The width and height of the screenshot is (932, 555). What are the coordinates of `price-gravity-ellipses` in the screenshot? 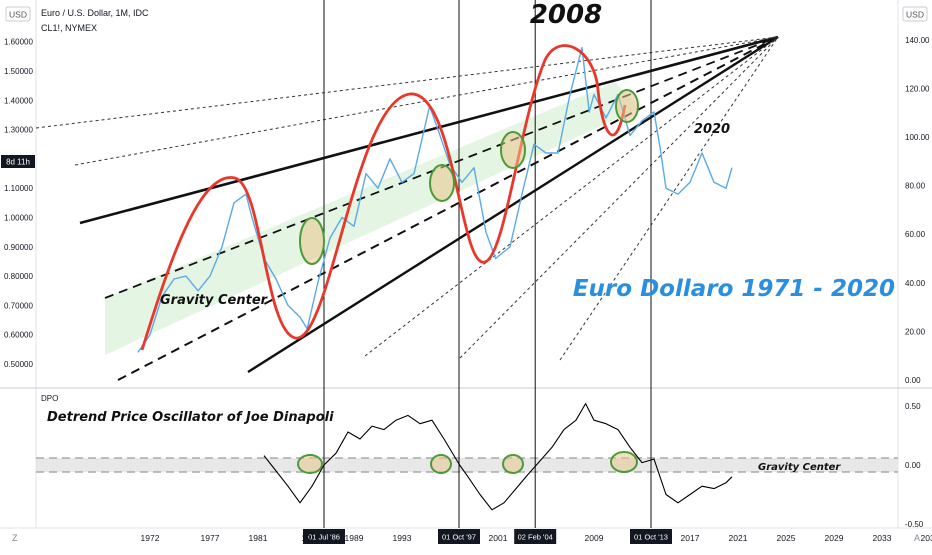 It's located at (469, 177).